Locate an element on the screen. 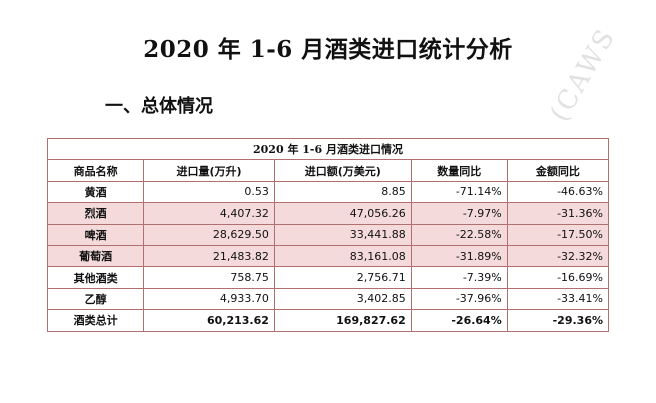  document-title: 2020 年 1-6 月酒类进口统计分析 is located at coordinates (328, 49).